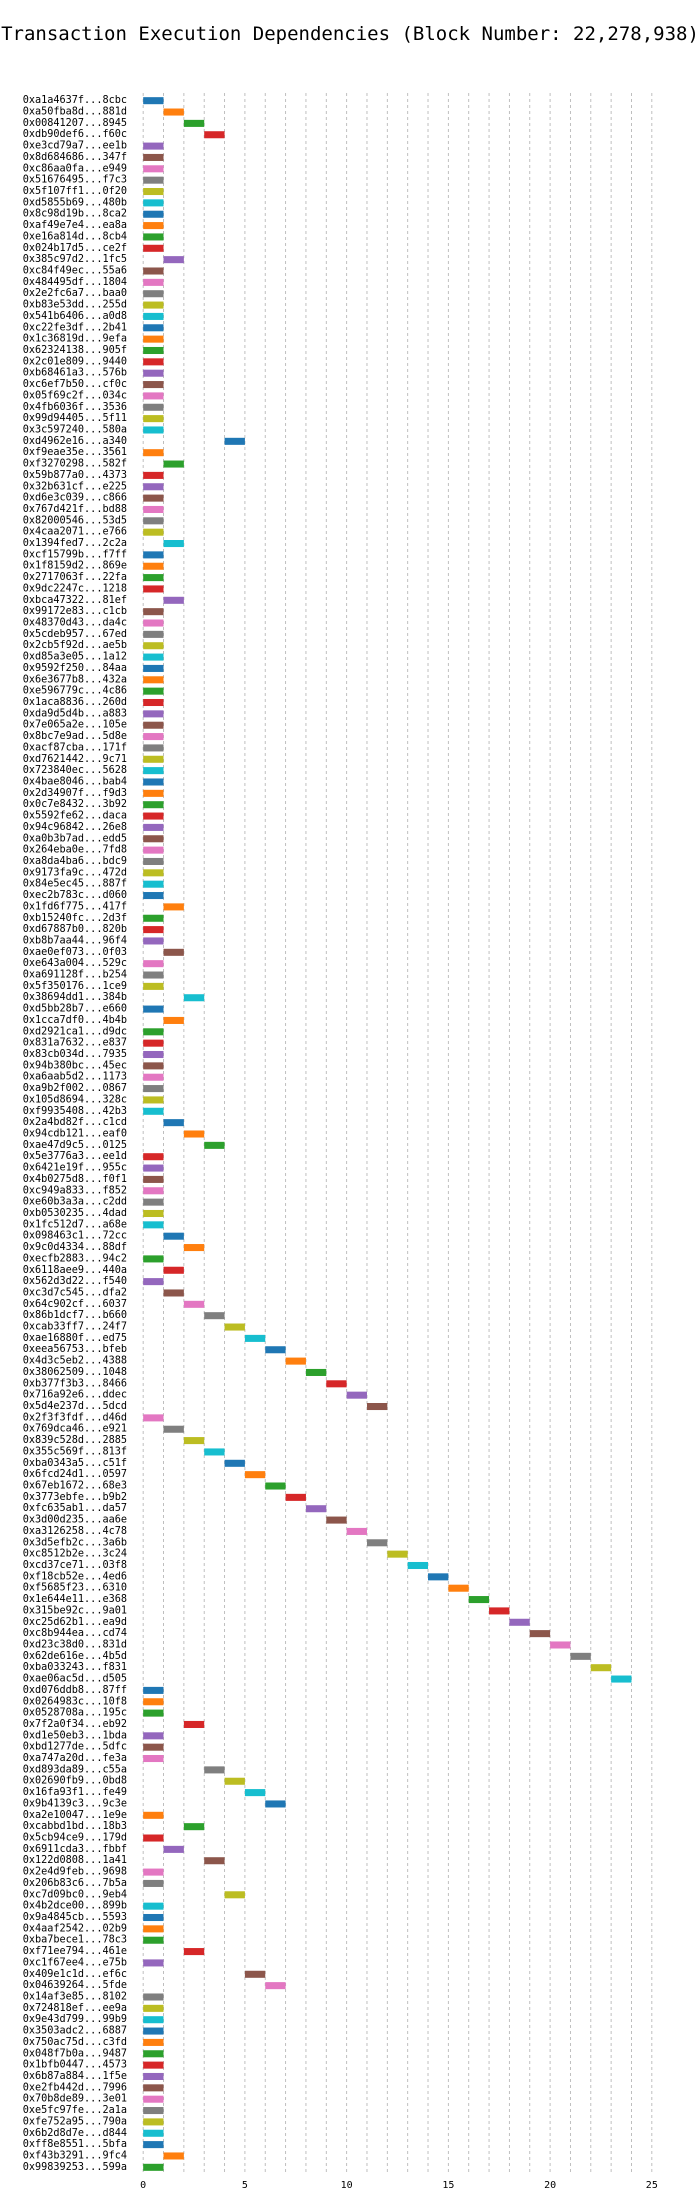 The image size is (700, 2196). I want to click on transaction-label: 0x484495df...1804, so click(75, 282).